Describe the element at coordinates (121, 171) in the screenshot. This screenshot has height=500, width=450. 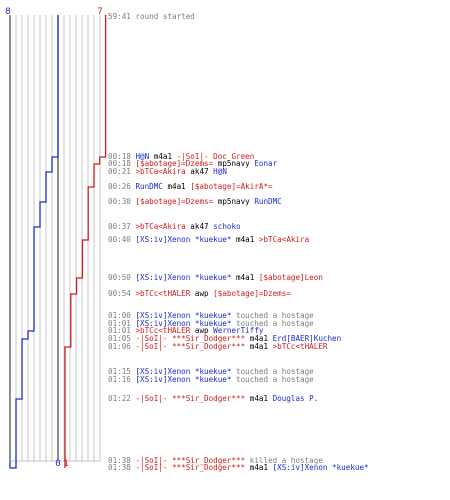
I see `event-time: 00:21` at that location.